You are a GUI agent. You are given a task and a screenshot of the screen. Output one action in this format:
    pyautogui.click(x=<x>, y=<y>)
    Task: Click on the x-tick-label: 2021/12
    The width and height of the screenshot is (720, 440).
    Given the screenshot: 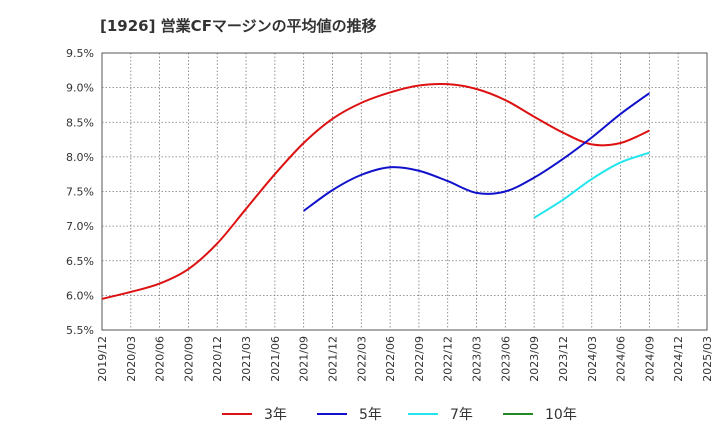 What is the action you would take?
    pyautogui.click(x=332, y=359)
    